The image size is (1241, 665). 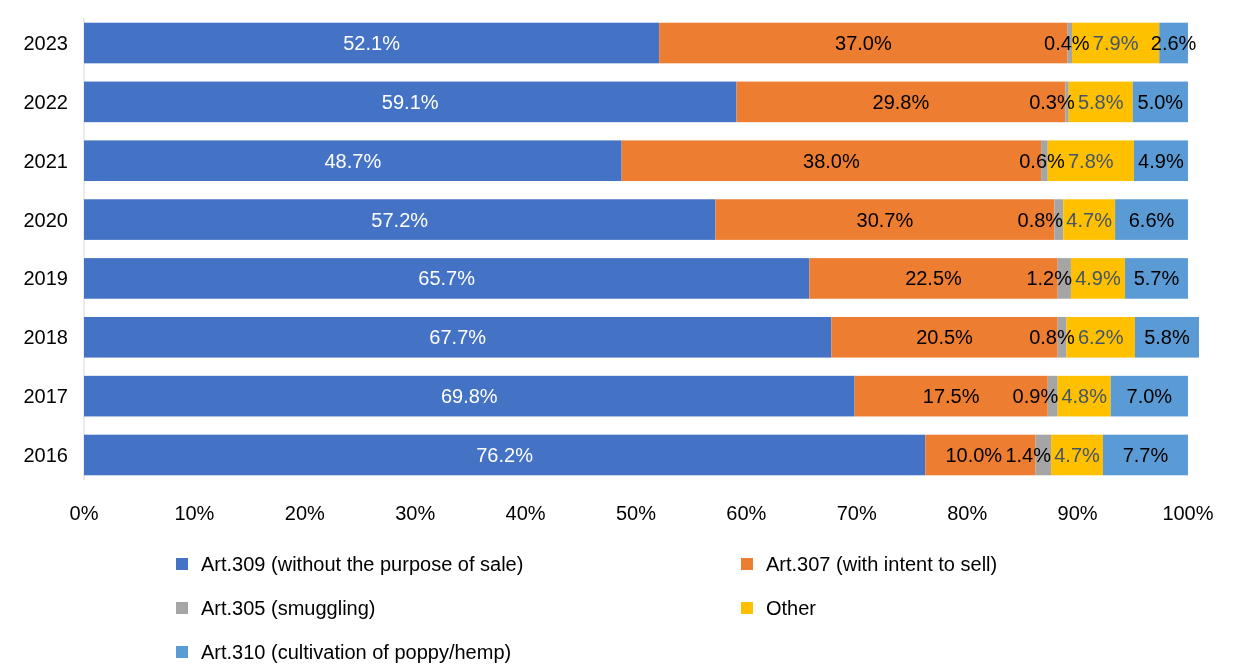 What do you see at coordinates (1077, 513) in the screenshot?
I see `x-tick-label: 90%` at bounding box center [1077, 513].